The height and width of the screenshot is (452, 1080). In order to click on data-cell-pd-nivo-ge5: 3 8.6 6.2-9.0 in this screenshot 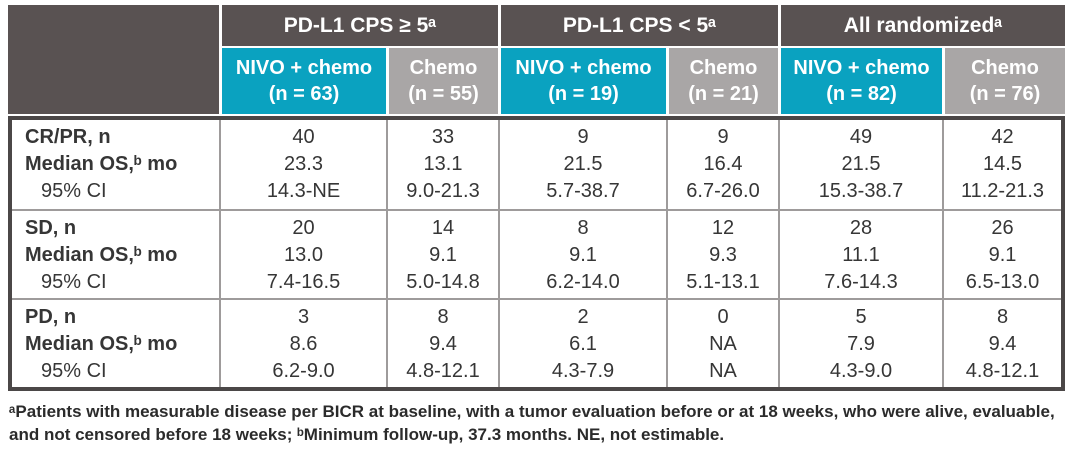, I will do `click(302, 342)`.